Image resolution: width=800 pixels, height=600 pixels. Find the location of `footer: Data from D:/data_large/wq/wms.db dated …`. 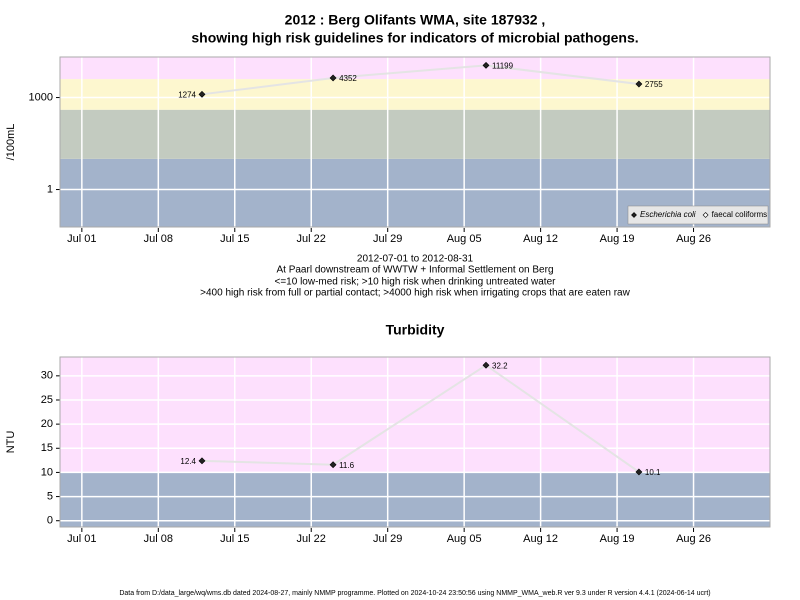

footer: Data from D:/data_large/wq/wms.db dated … is located at coordinates (414, 593).